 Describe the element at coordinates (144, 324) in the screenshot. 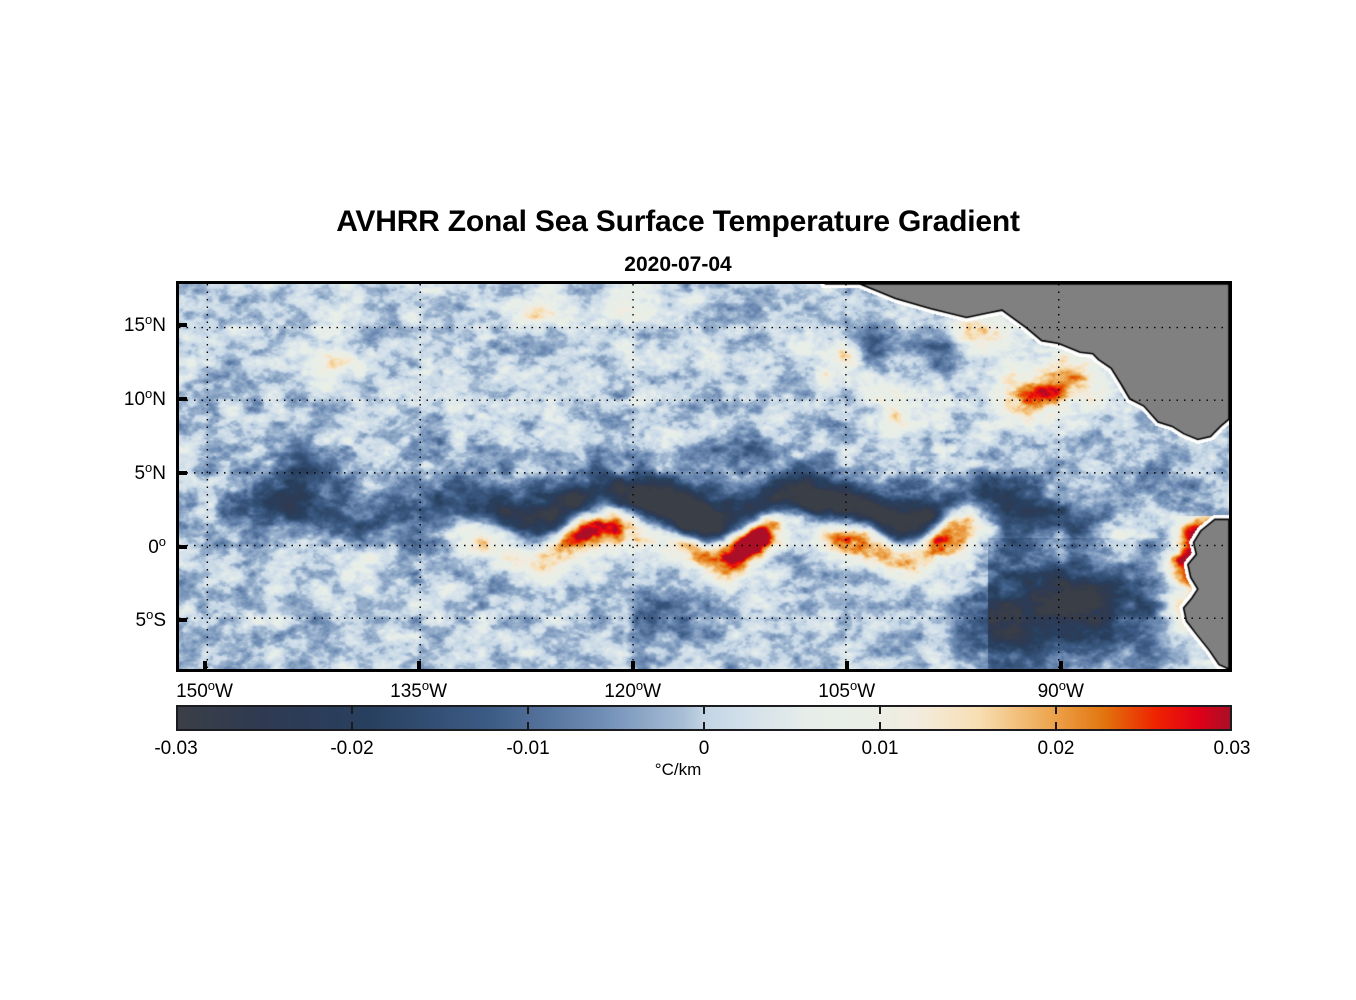

I see `y-tick-label: 15oN` at that location.